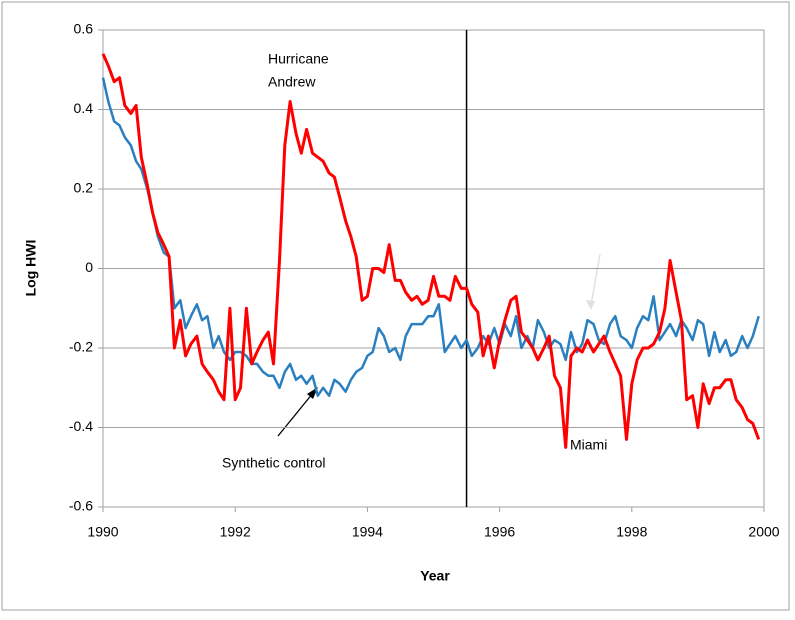  Describe the element at coordinates (84, 108) in the screenshot. I see `y-tick-label: 0.4` at that location.